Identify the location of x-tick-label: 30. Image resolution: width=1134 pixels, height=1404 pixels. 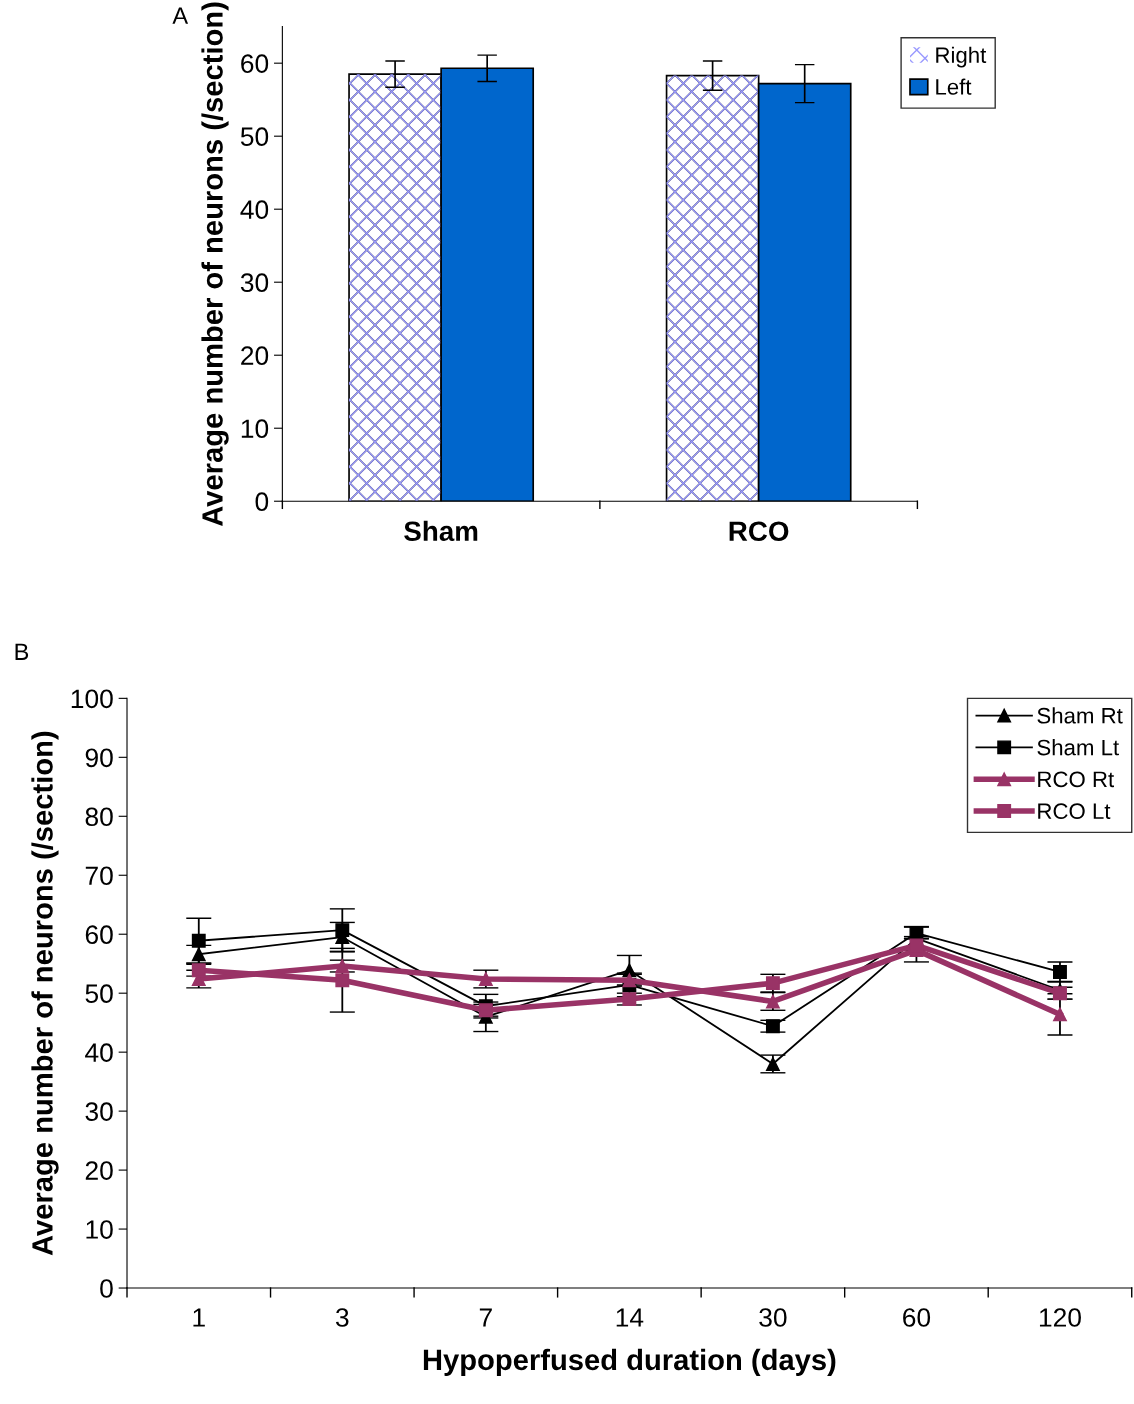
(773, 1317).